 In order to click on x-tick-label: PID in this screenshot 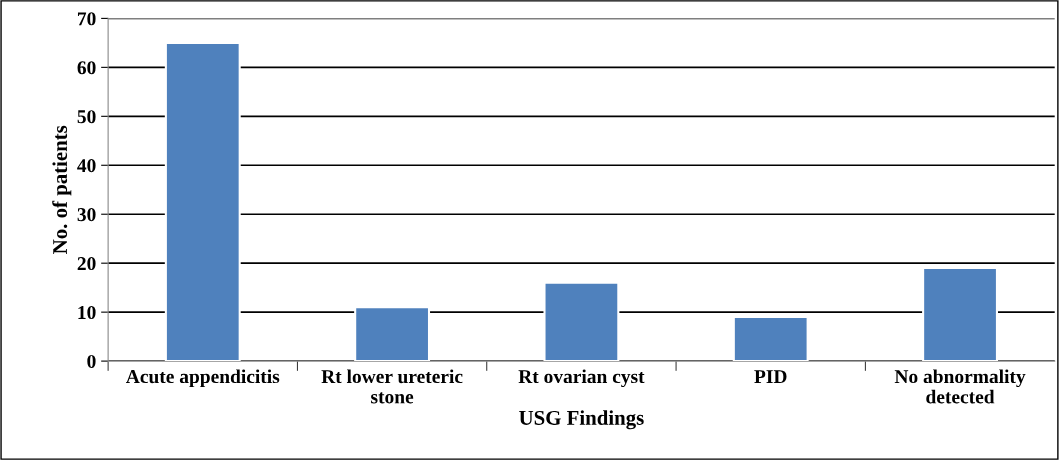, I will do `click(770, 376)`.